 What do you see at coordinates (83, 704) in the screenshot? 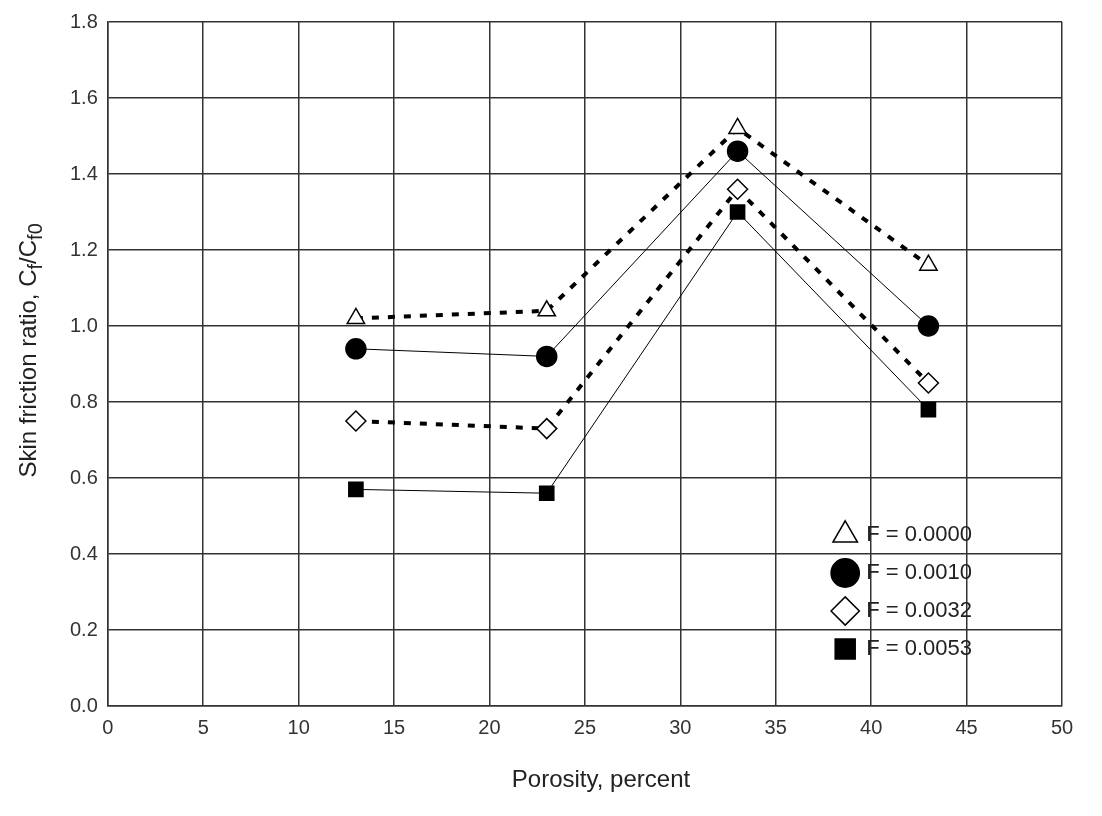
I see `y-tick-label: 0.0` at bounding box center [83, 704].